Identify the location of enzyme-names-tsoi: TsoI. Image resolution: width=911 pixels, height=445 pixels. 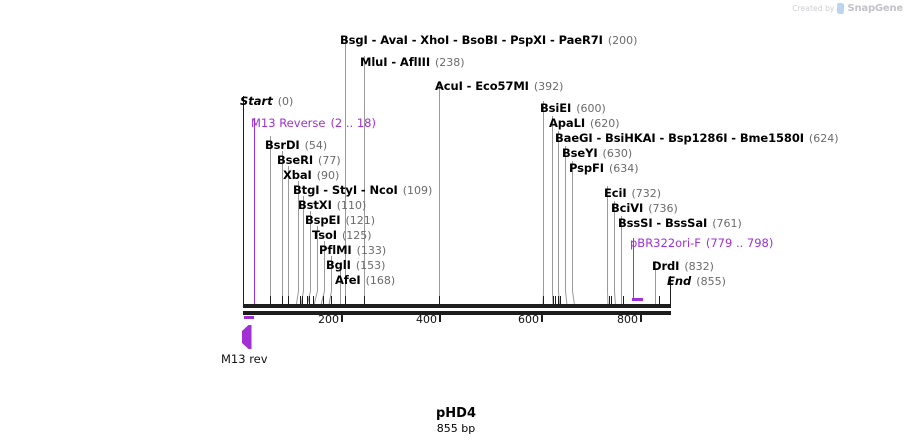
(324, 235).